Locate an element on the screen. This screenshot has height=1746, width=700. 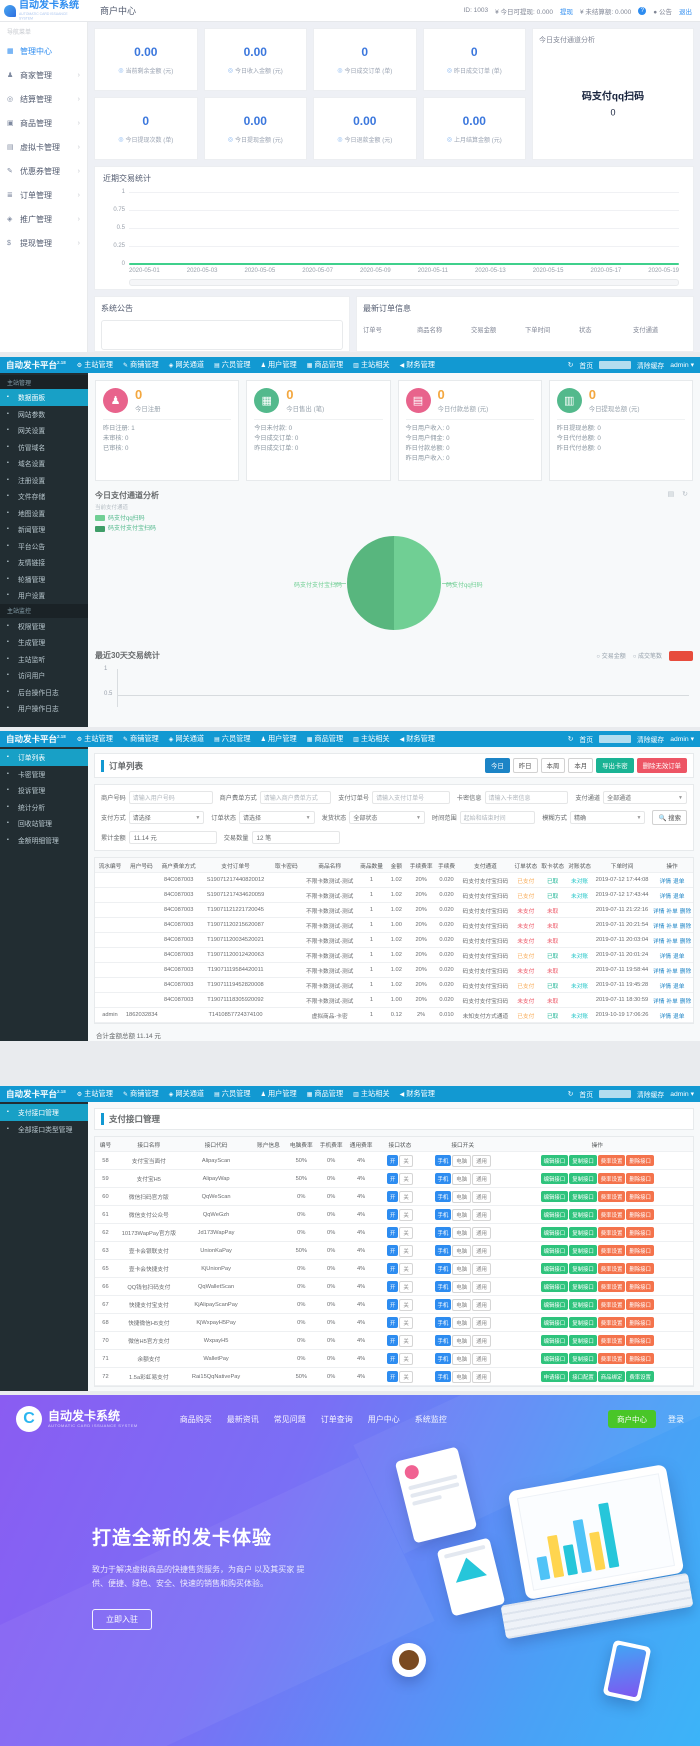
legend-count: ○ 成交笔数 is located at coordinates (647, 657).